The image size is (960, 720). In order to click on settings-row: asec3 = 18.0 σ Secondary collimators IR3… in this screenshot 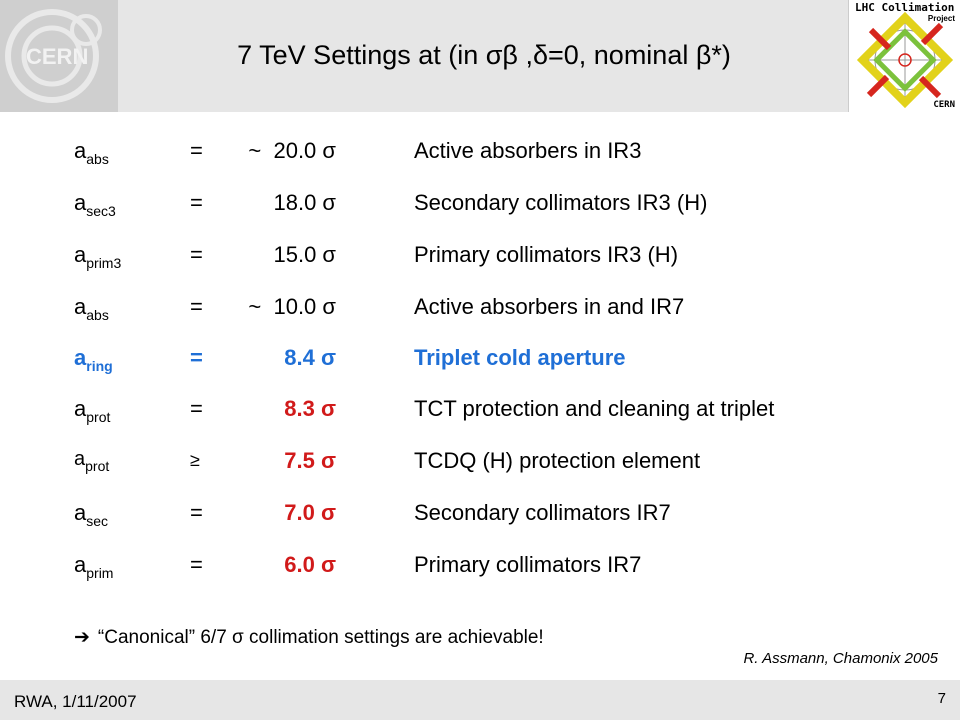, I will do `click(480, 200)`.